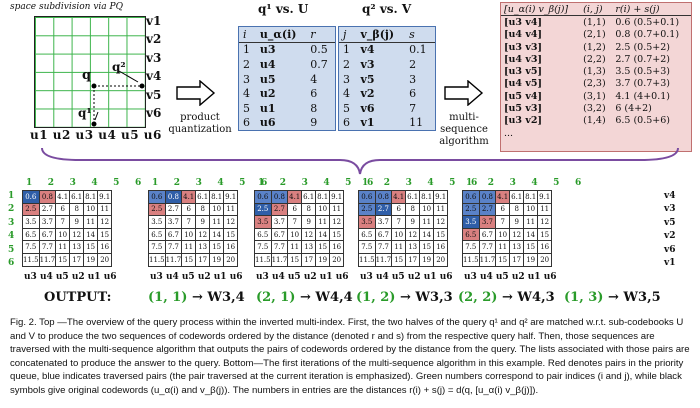 Image resolution: width=700 pixels, height=408 pixels. I want to click on matrix-cell: 6, so click(295, 209).